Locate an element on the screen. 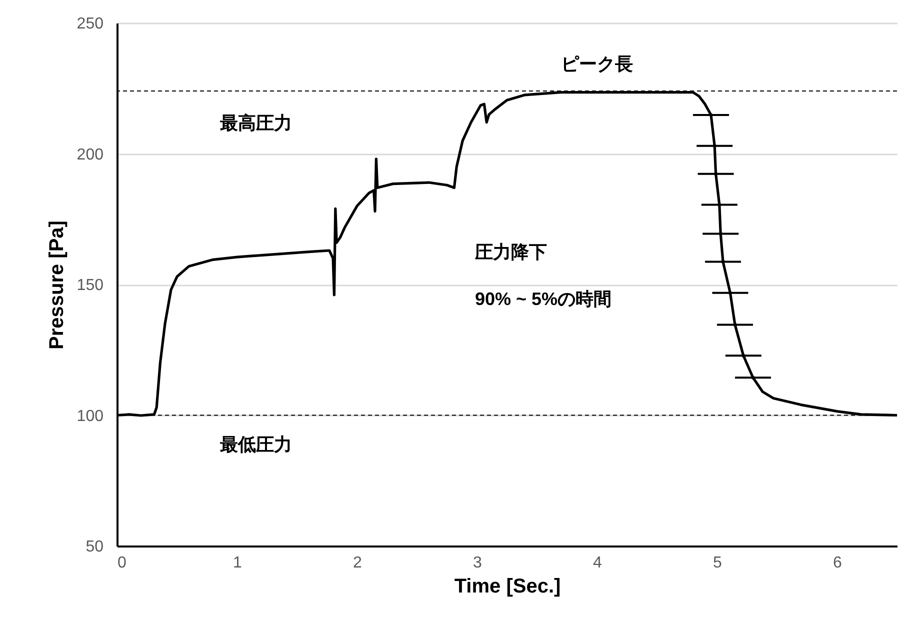  x-axis-title: Time [Sec.] is located at coordinates (507, 587).